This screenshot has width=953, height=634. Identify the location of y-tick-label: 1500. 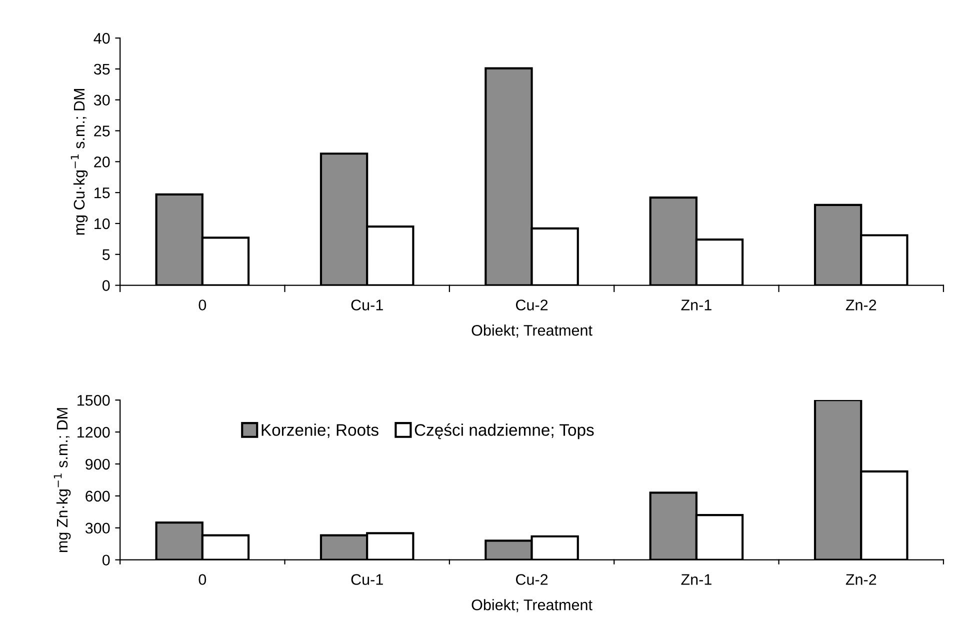
(94, 400).